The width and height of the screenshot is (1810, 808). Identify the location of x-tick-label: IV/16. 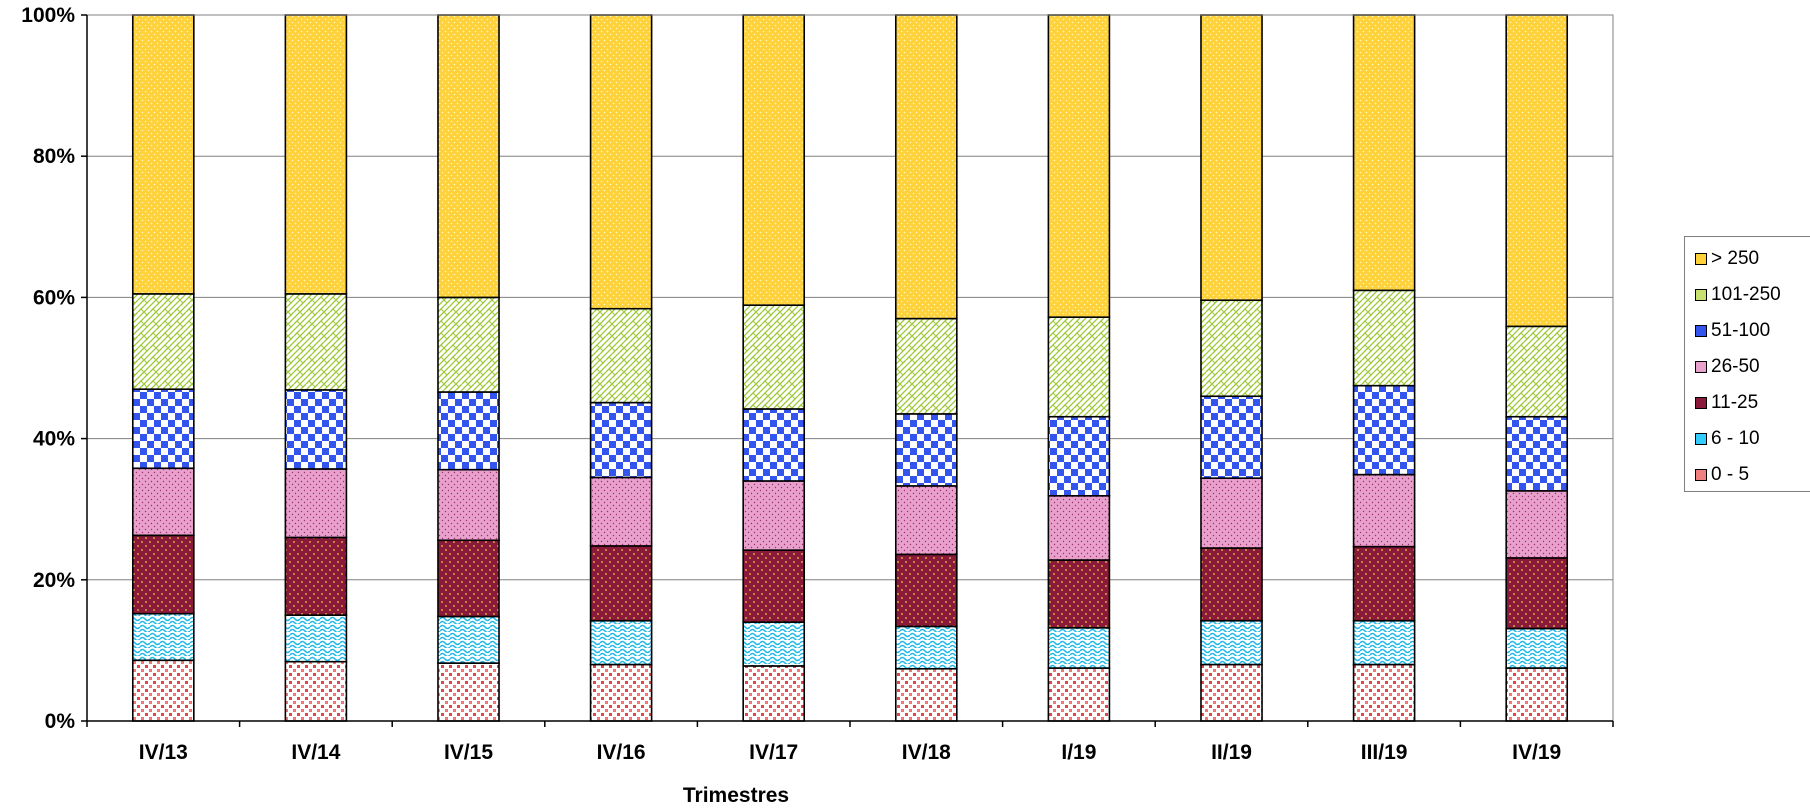
(621, 752).